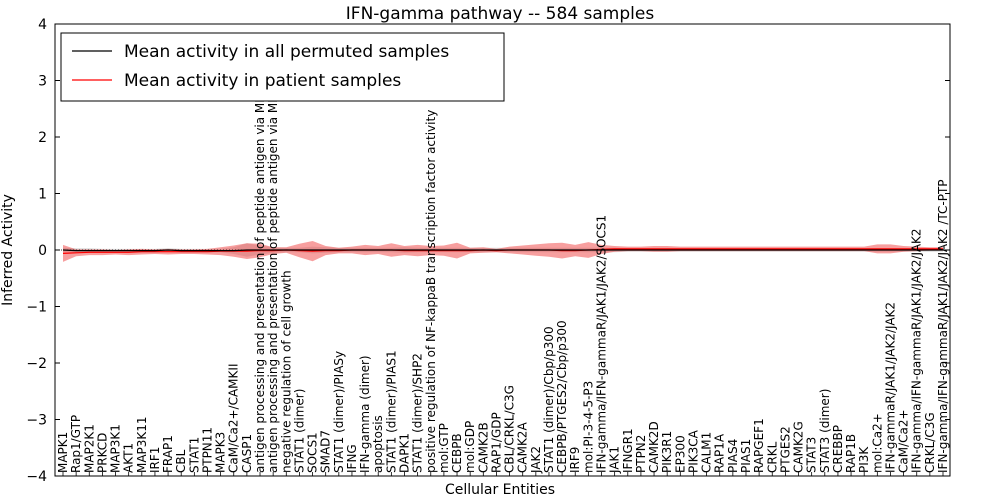  What do you see at coordinates (116, 448) in the screenshot?
I see `x-tick-label: MAP3K1` at bounding box center [116, 448].